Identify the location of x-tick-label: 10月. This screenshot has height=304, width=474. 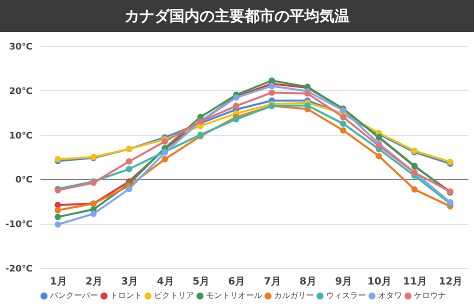
(379, 282).